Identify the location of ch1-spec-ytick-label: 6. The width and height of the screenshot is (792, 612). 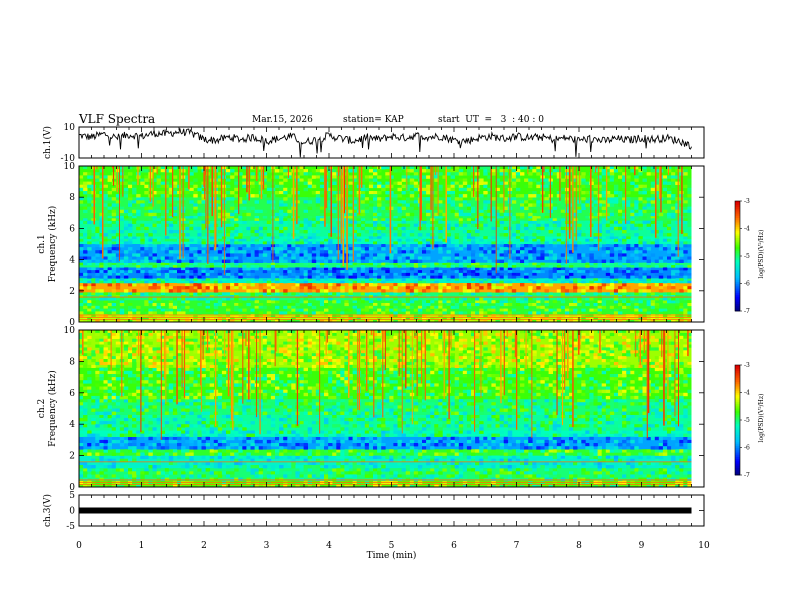
(72, 229).